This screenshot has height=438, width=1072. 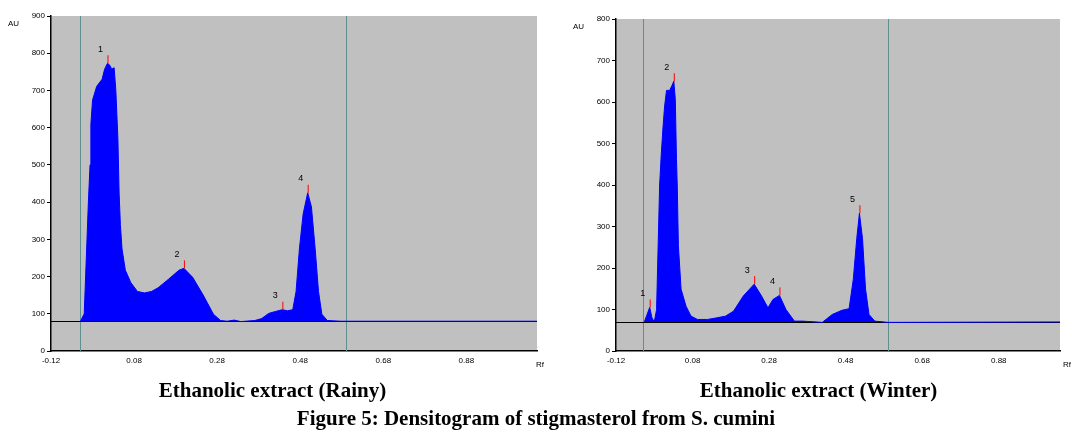 I want to click on caption: Figure 5: Densitogram of stigmasterol from S. cumini, so click(x=536, y=418).